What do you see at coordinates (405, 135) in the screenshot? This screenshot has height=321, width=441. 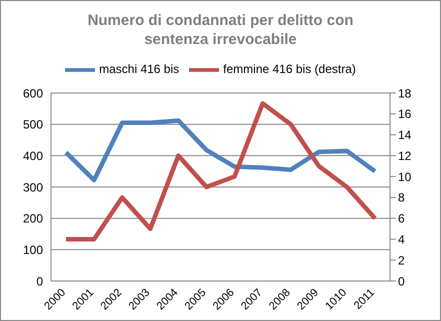 I see `y2-tick-label: 14` at bounding box center [405, 135].